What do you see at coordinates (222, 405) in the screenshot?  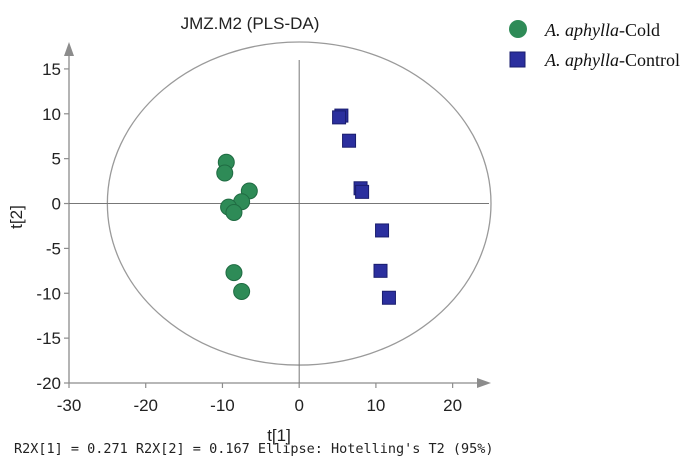 I see `x-tick-label: -10` at bounding box center [222, 405].